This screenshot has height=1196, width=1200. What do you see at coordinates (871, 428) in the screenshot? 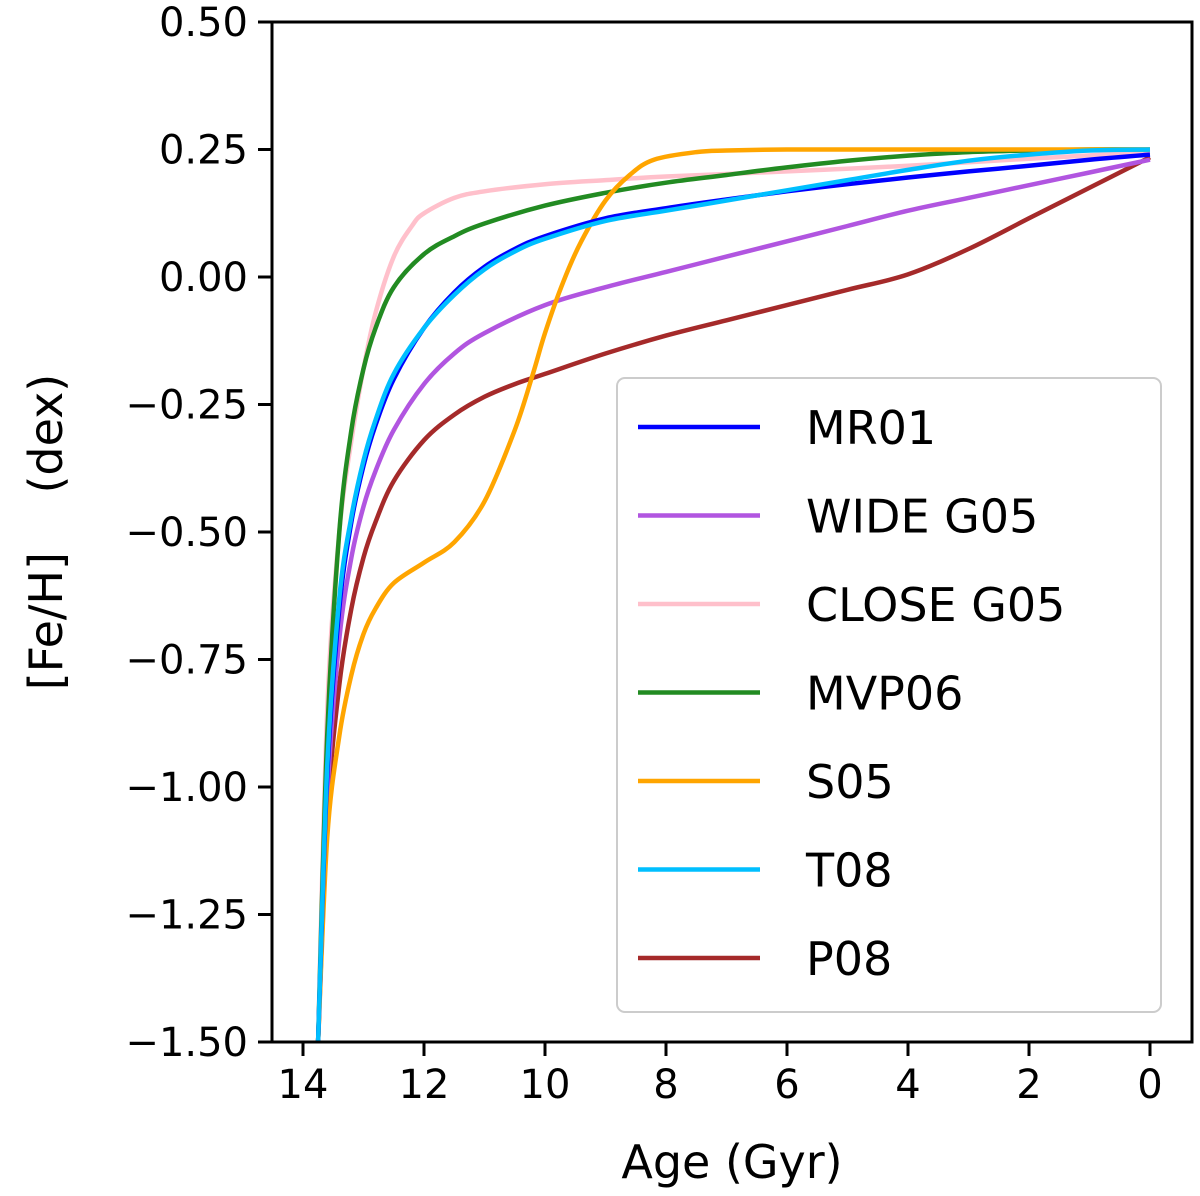
I see `legend-label: MR01` at bounding box center [871, 428].